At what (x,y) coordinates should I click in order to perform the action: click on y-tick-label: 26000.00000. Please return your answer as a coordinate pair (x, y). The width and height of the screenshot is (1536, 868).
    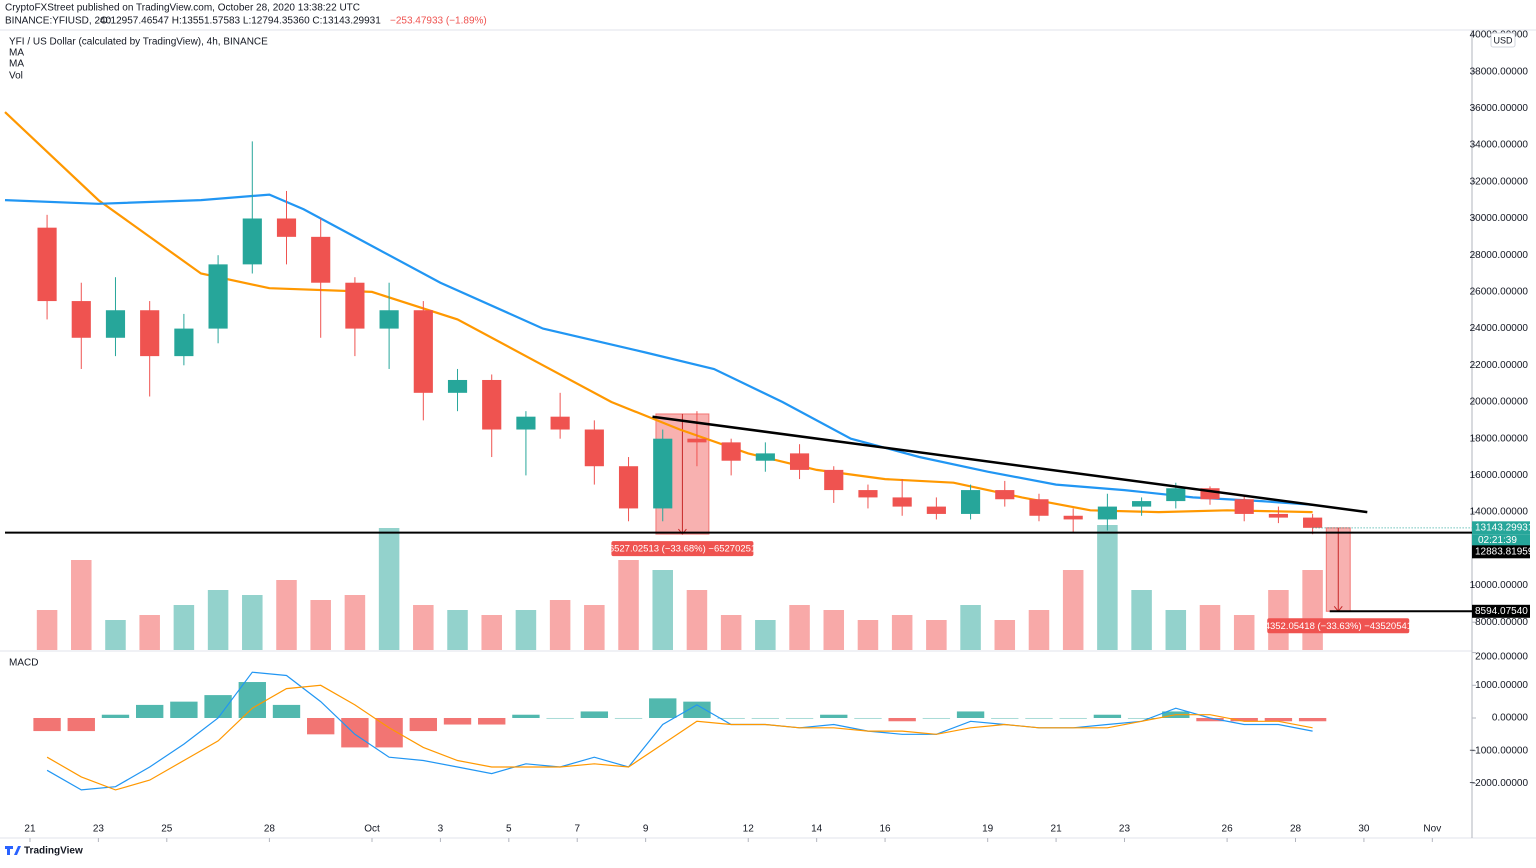
    Looking at the image, I should click on (1499, 292).